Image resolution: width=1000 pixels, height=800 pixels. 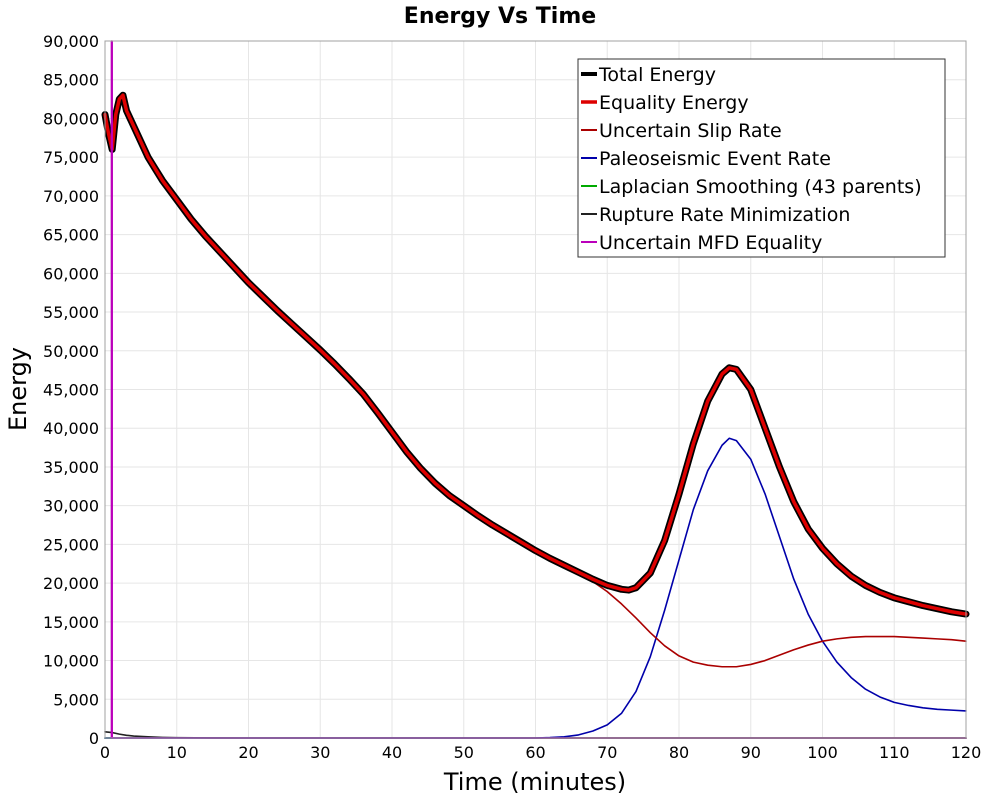 What do you see at coordinates (392, 752) in the screenshot?
I see `x-tick-label: 40` at bounding box center [392, 752].